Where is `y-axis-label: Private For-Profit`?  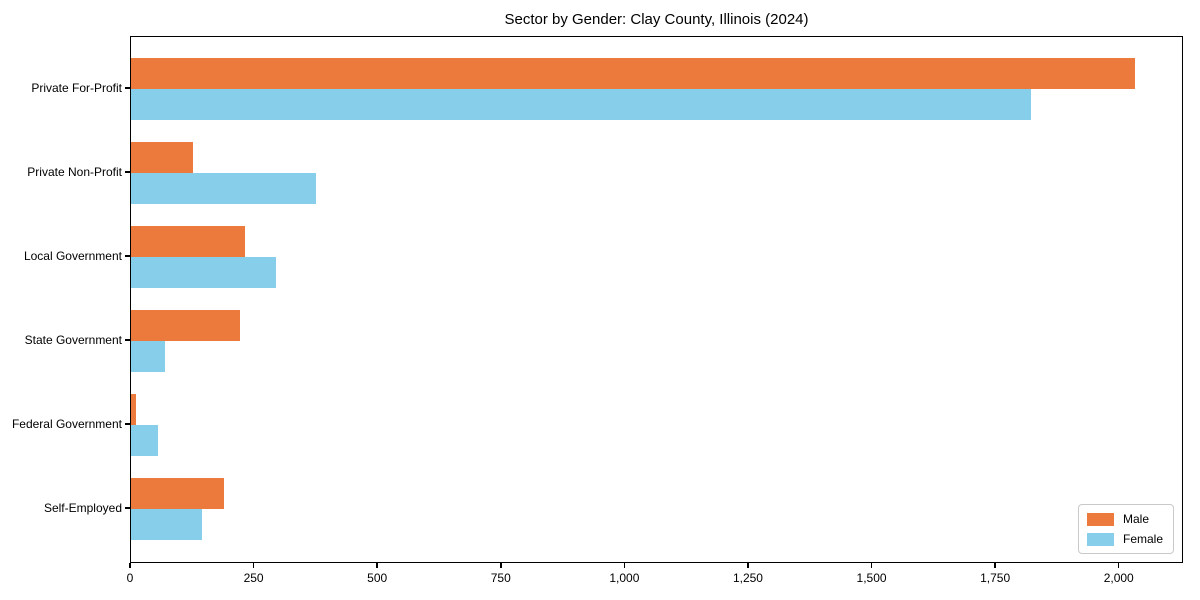 y-axis-label: Private For-Profit is located at coordinates (76, 88).